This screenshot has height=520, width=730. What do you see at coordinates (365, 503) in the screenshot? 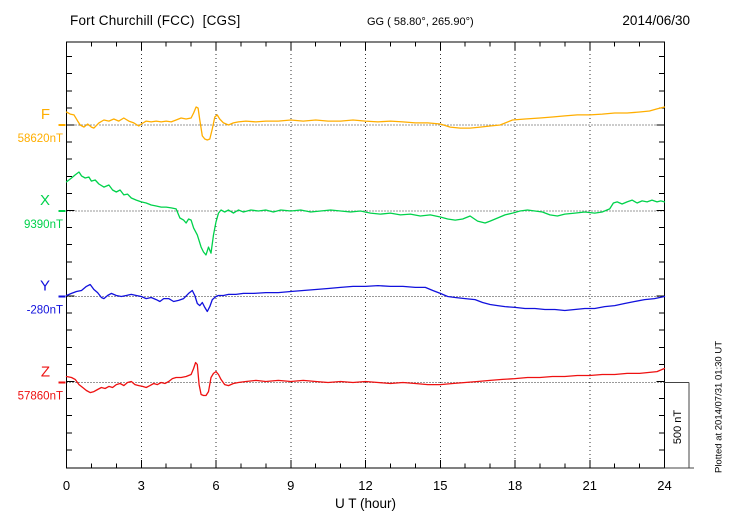
I see `x-axis-title: U T (hour)` at bounding box center [365, 503].